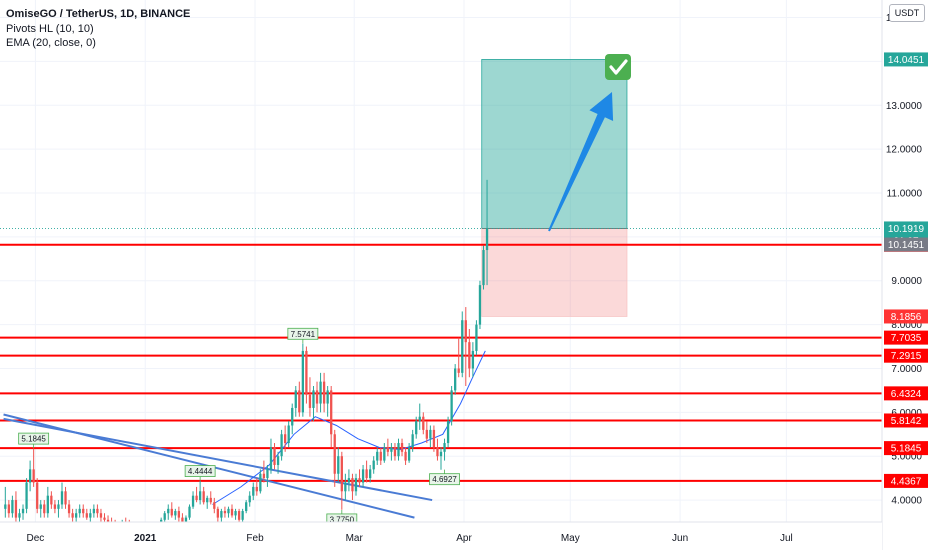 The width and height of the screenshot is (932, 550). I want to click on level-price-tag: 7.2915, so click(906, 356).